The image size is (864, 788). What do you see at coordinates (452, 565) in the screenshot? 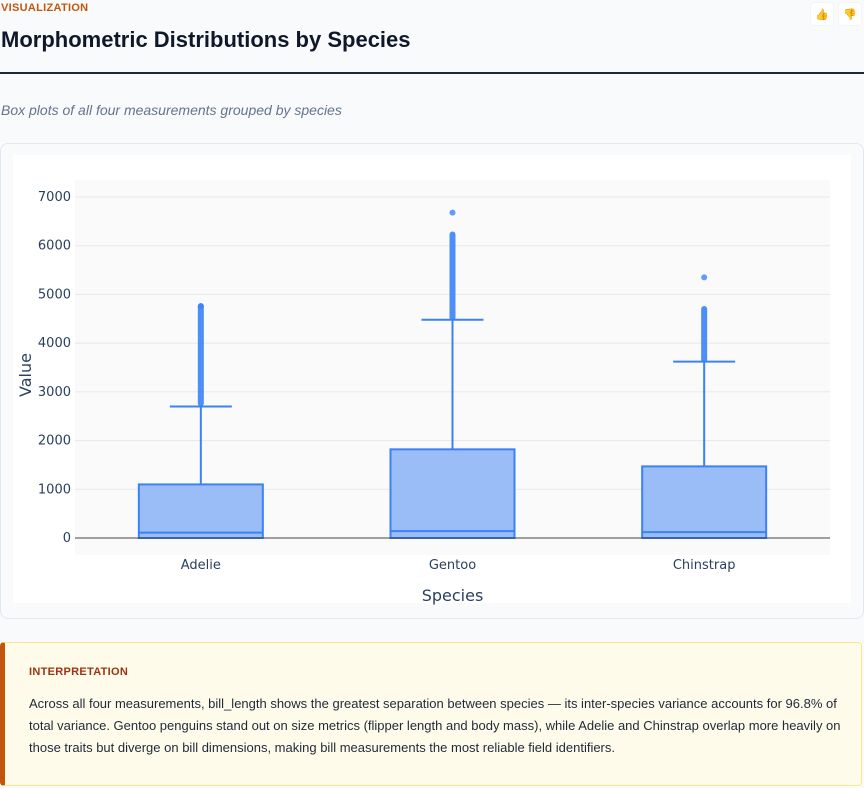
I see `x-tick-label: Gentoo` at bounding box center [452, 565].